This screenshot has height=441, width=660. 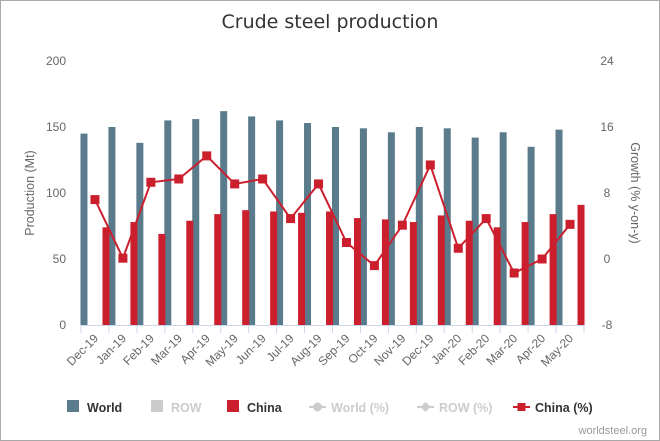 I want to click on x-tick-label: Mar-19, so click(x=166, y=349).